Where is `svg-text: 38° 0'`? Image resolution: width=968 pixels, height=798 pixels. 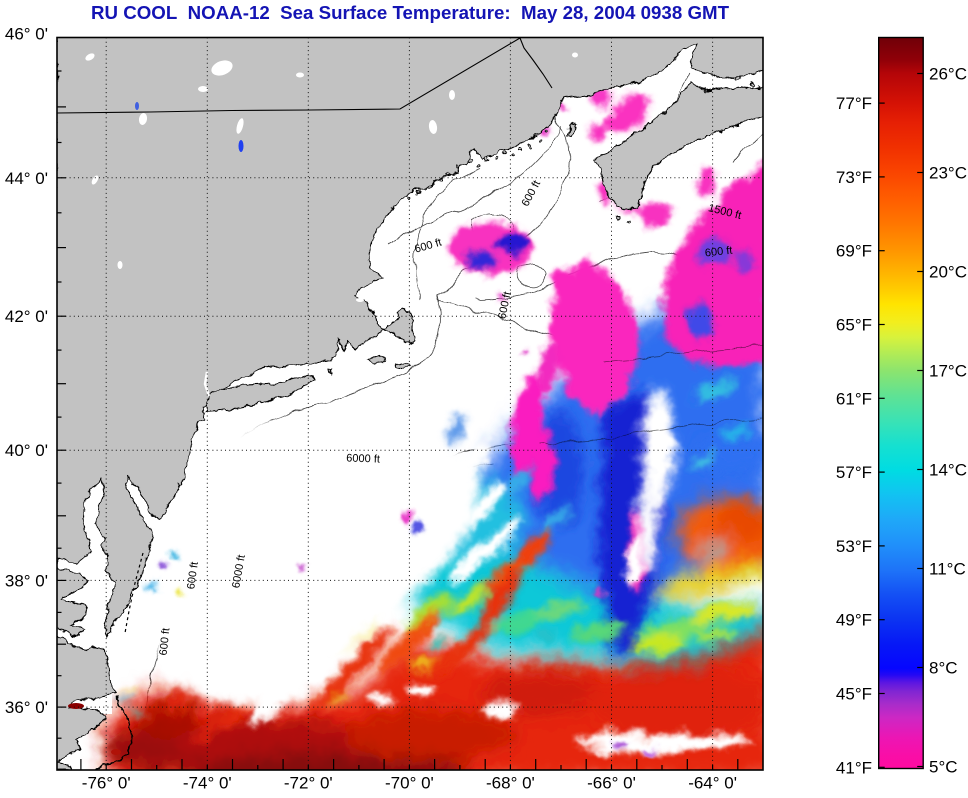
svg-text: 38° 0' is located at coordinates (26, 580).